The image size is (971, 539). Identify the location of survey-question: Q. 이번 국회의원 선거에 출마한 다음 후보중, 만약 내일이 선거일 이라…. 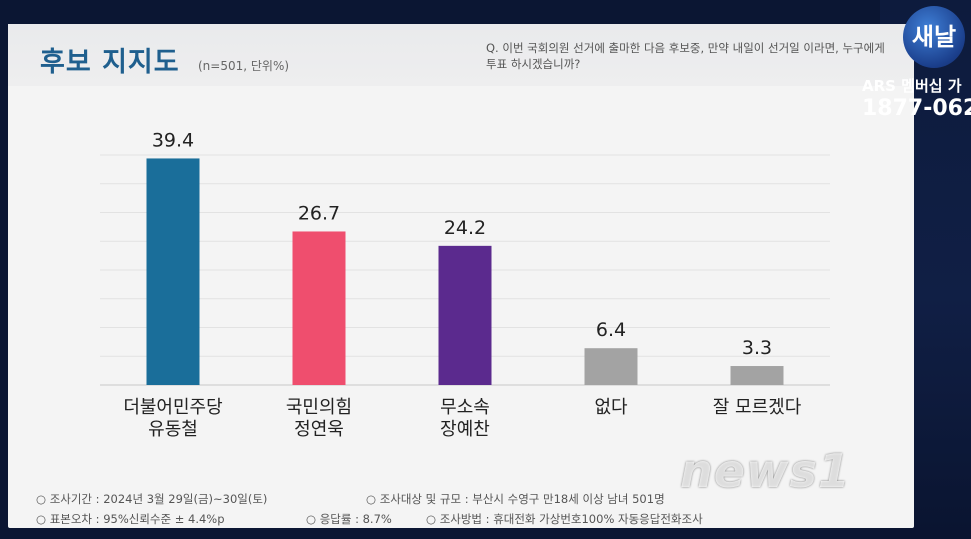
(685, 56).